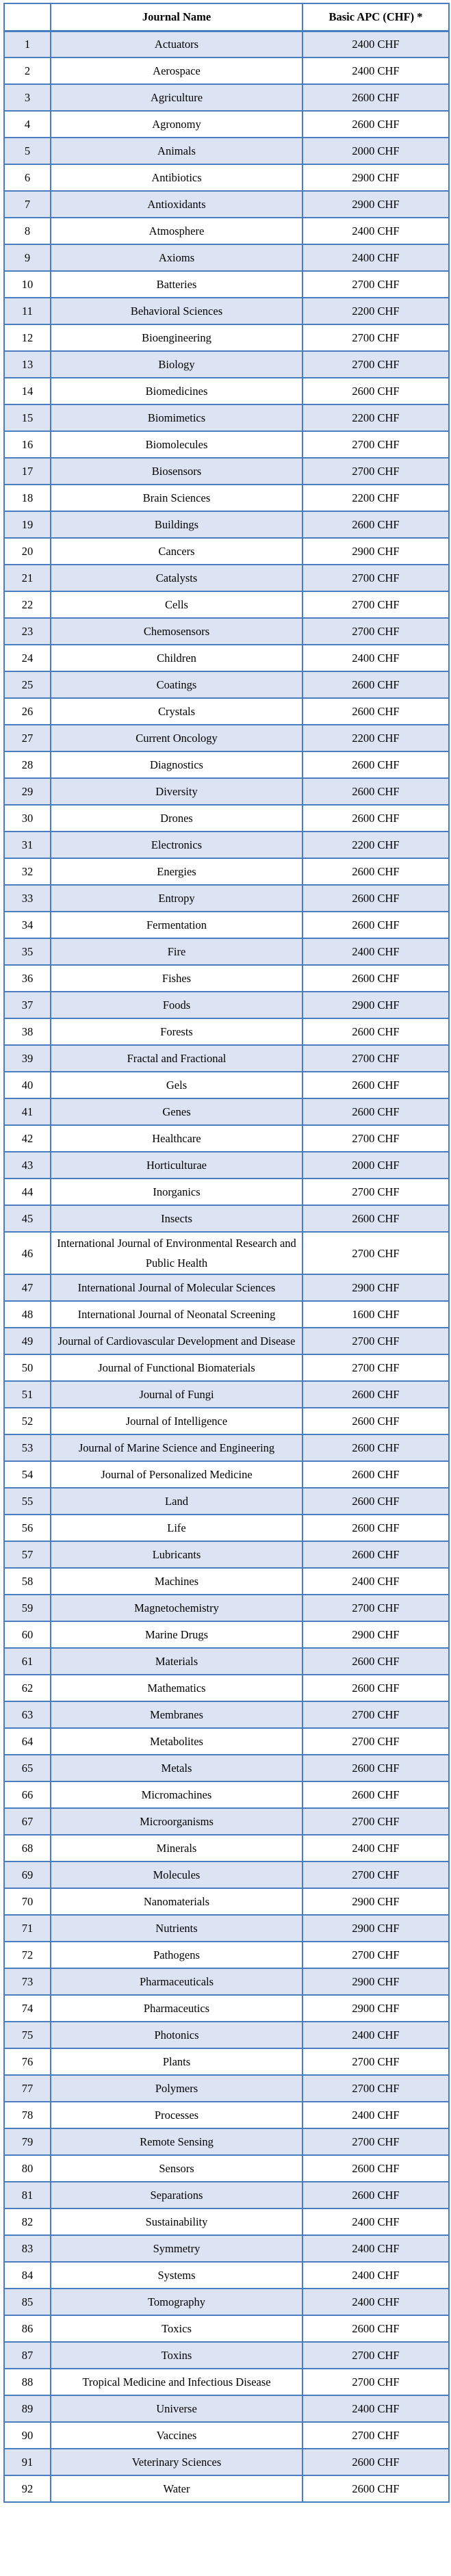  I want to click on journal-name-cell: Electronics, so click(176, 845).